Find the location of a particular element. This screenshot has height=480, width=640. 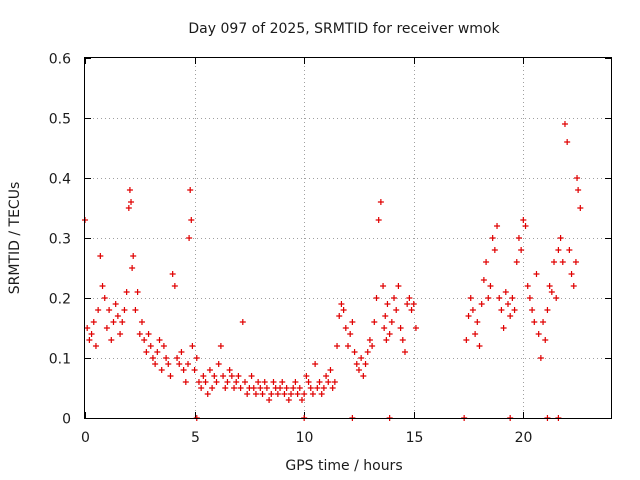

x-tick-label: 20 is located at coordinates (524, 438).